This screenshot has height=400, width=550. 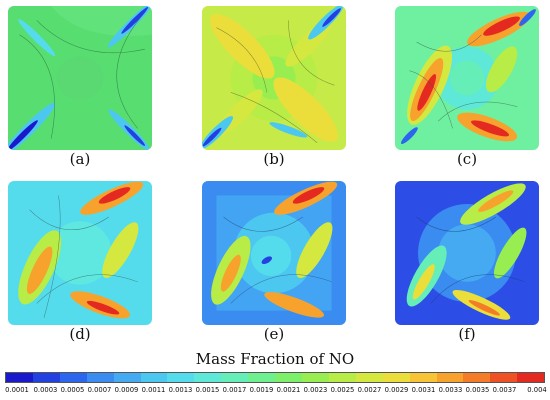 I want to click on colorbar-tick-label: 0.0037, so click(x=504, y=390).